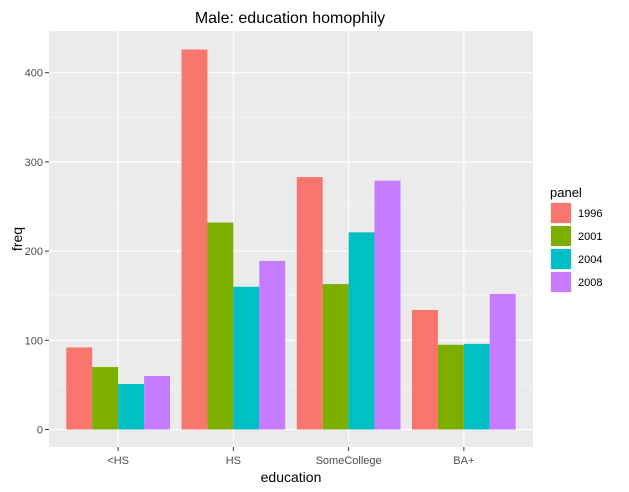 The width and height of the screenshot is (629, 492). Describe the element at coordinates (566, 192) in the screenshot. I see `legend-title: panel` at that location.